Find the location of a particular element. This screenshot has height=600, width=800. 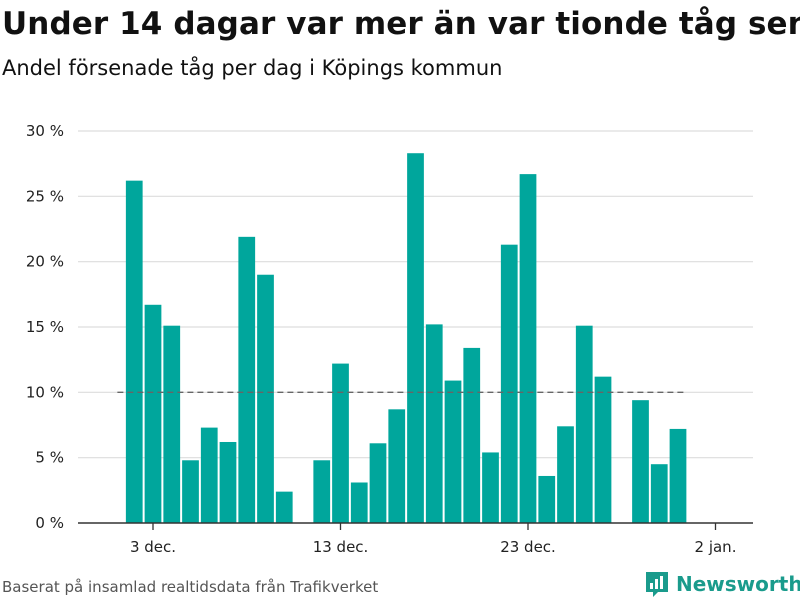

x-tick-label: 3 dec. is located at coordinates (153, 547).